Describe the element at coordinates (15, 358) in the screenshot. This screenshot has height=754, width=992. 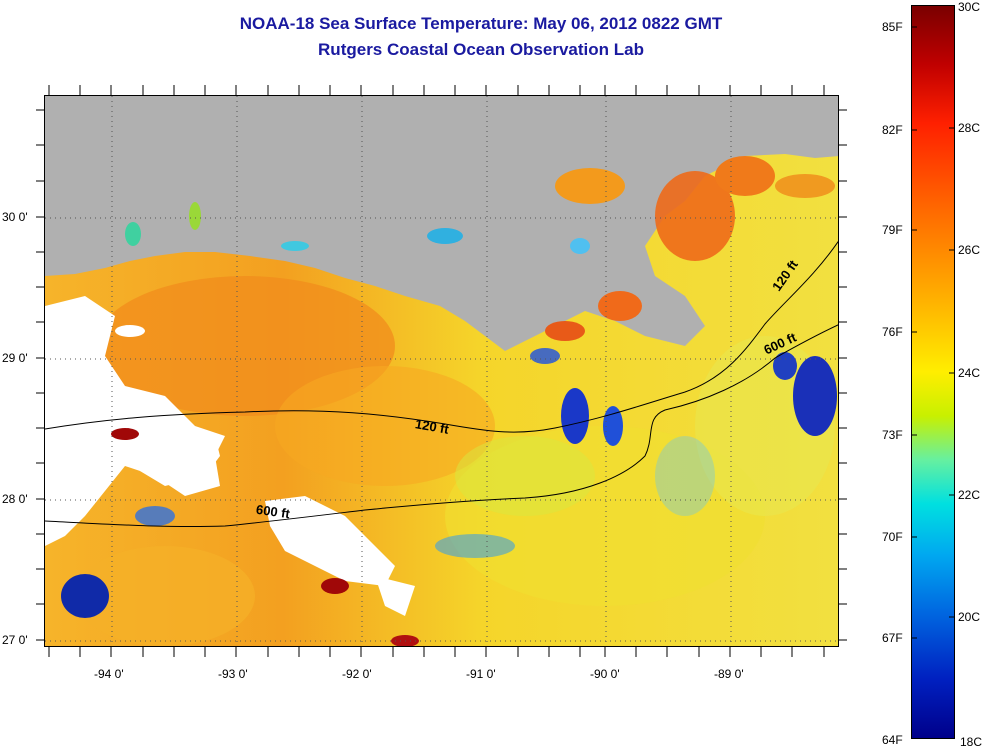
I see `lat-label-29: 29 0'` at that location.